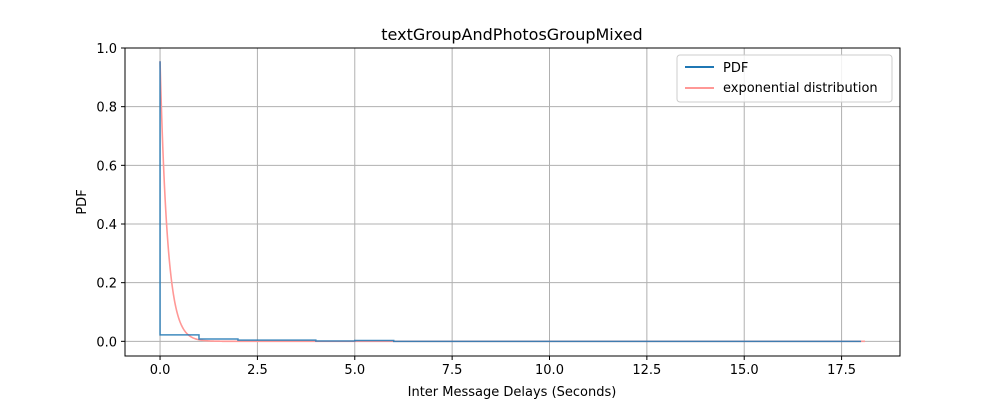 Image resolution: width=1000 pixels, height=400 pixels. I want to click on chart-title: textGroupAndPhotosGroupMixed, so click(511, 34).